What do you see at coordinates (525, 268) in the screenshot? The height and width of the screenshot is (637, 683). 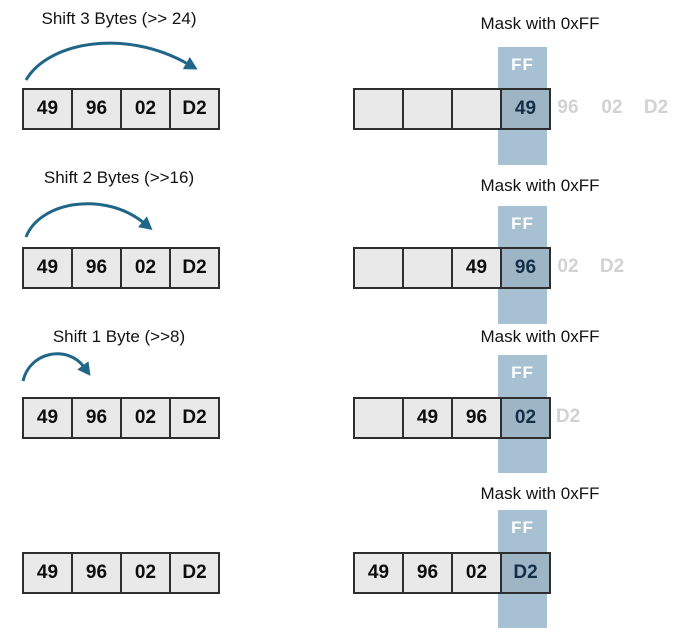 I see `masked-byte-cell: 96` at bounding box center [525, 268].